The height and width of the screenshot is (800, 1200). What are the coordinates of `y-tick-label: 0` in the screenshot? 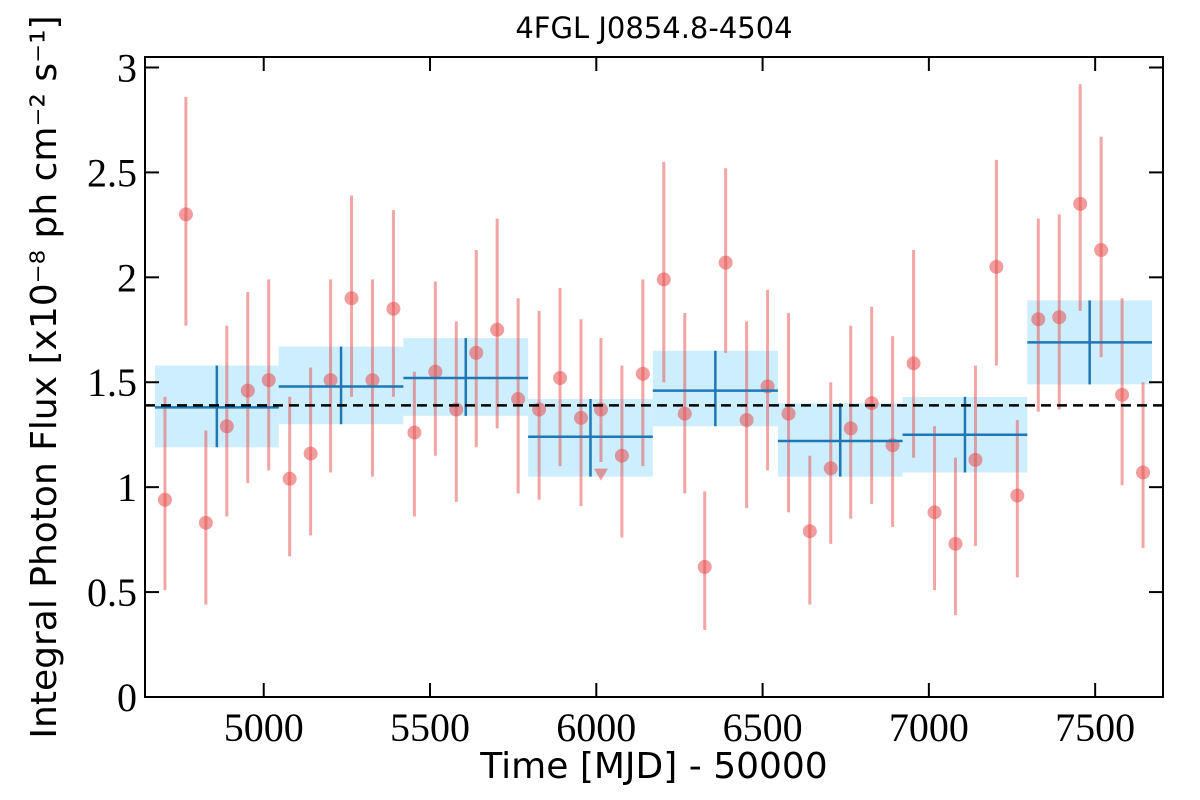 It's located at (127, 697).